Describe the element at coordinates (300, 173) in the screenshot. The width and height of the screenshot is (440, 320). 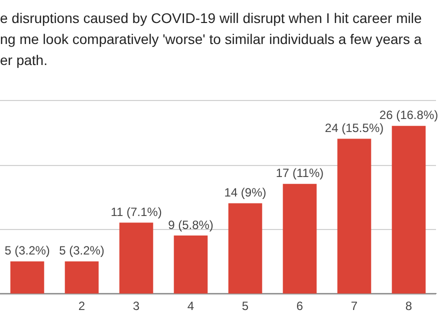
I see `data-label: 17 (11%)` at that location.